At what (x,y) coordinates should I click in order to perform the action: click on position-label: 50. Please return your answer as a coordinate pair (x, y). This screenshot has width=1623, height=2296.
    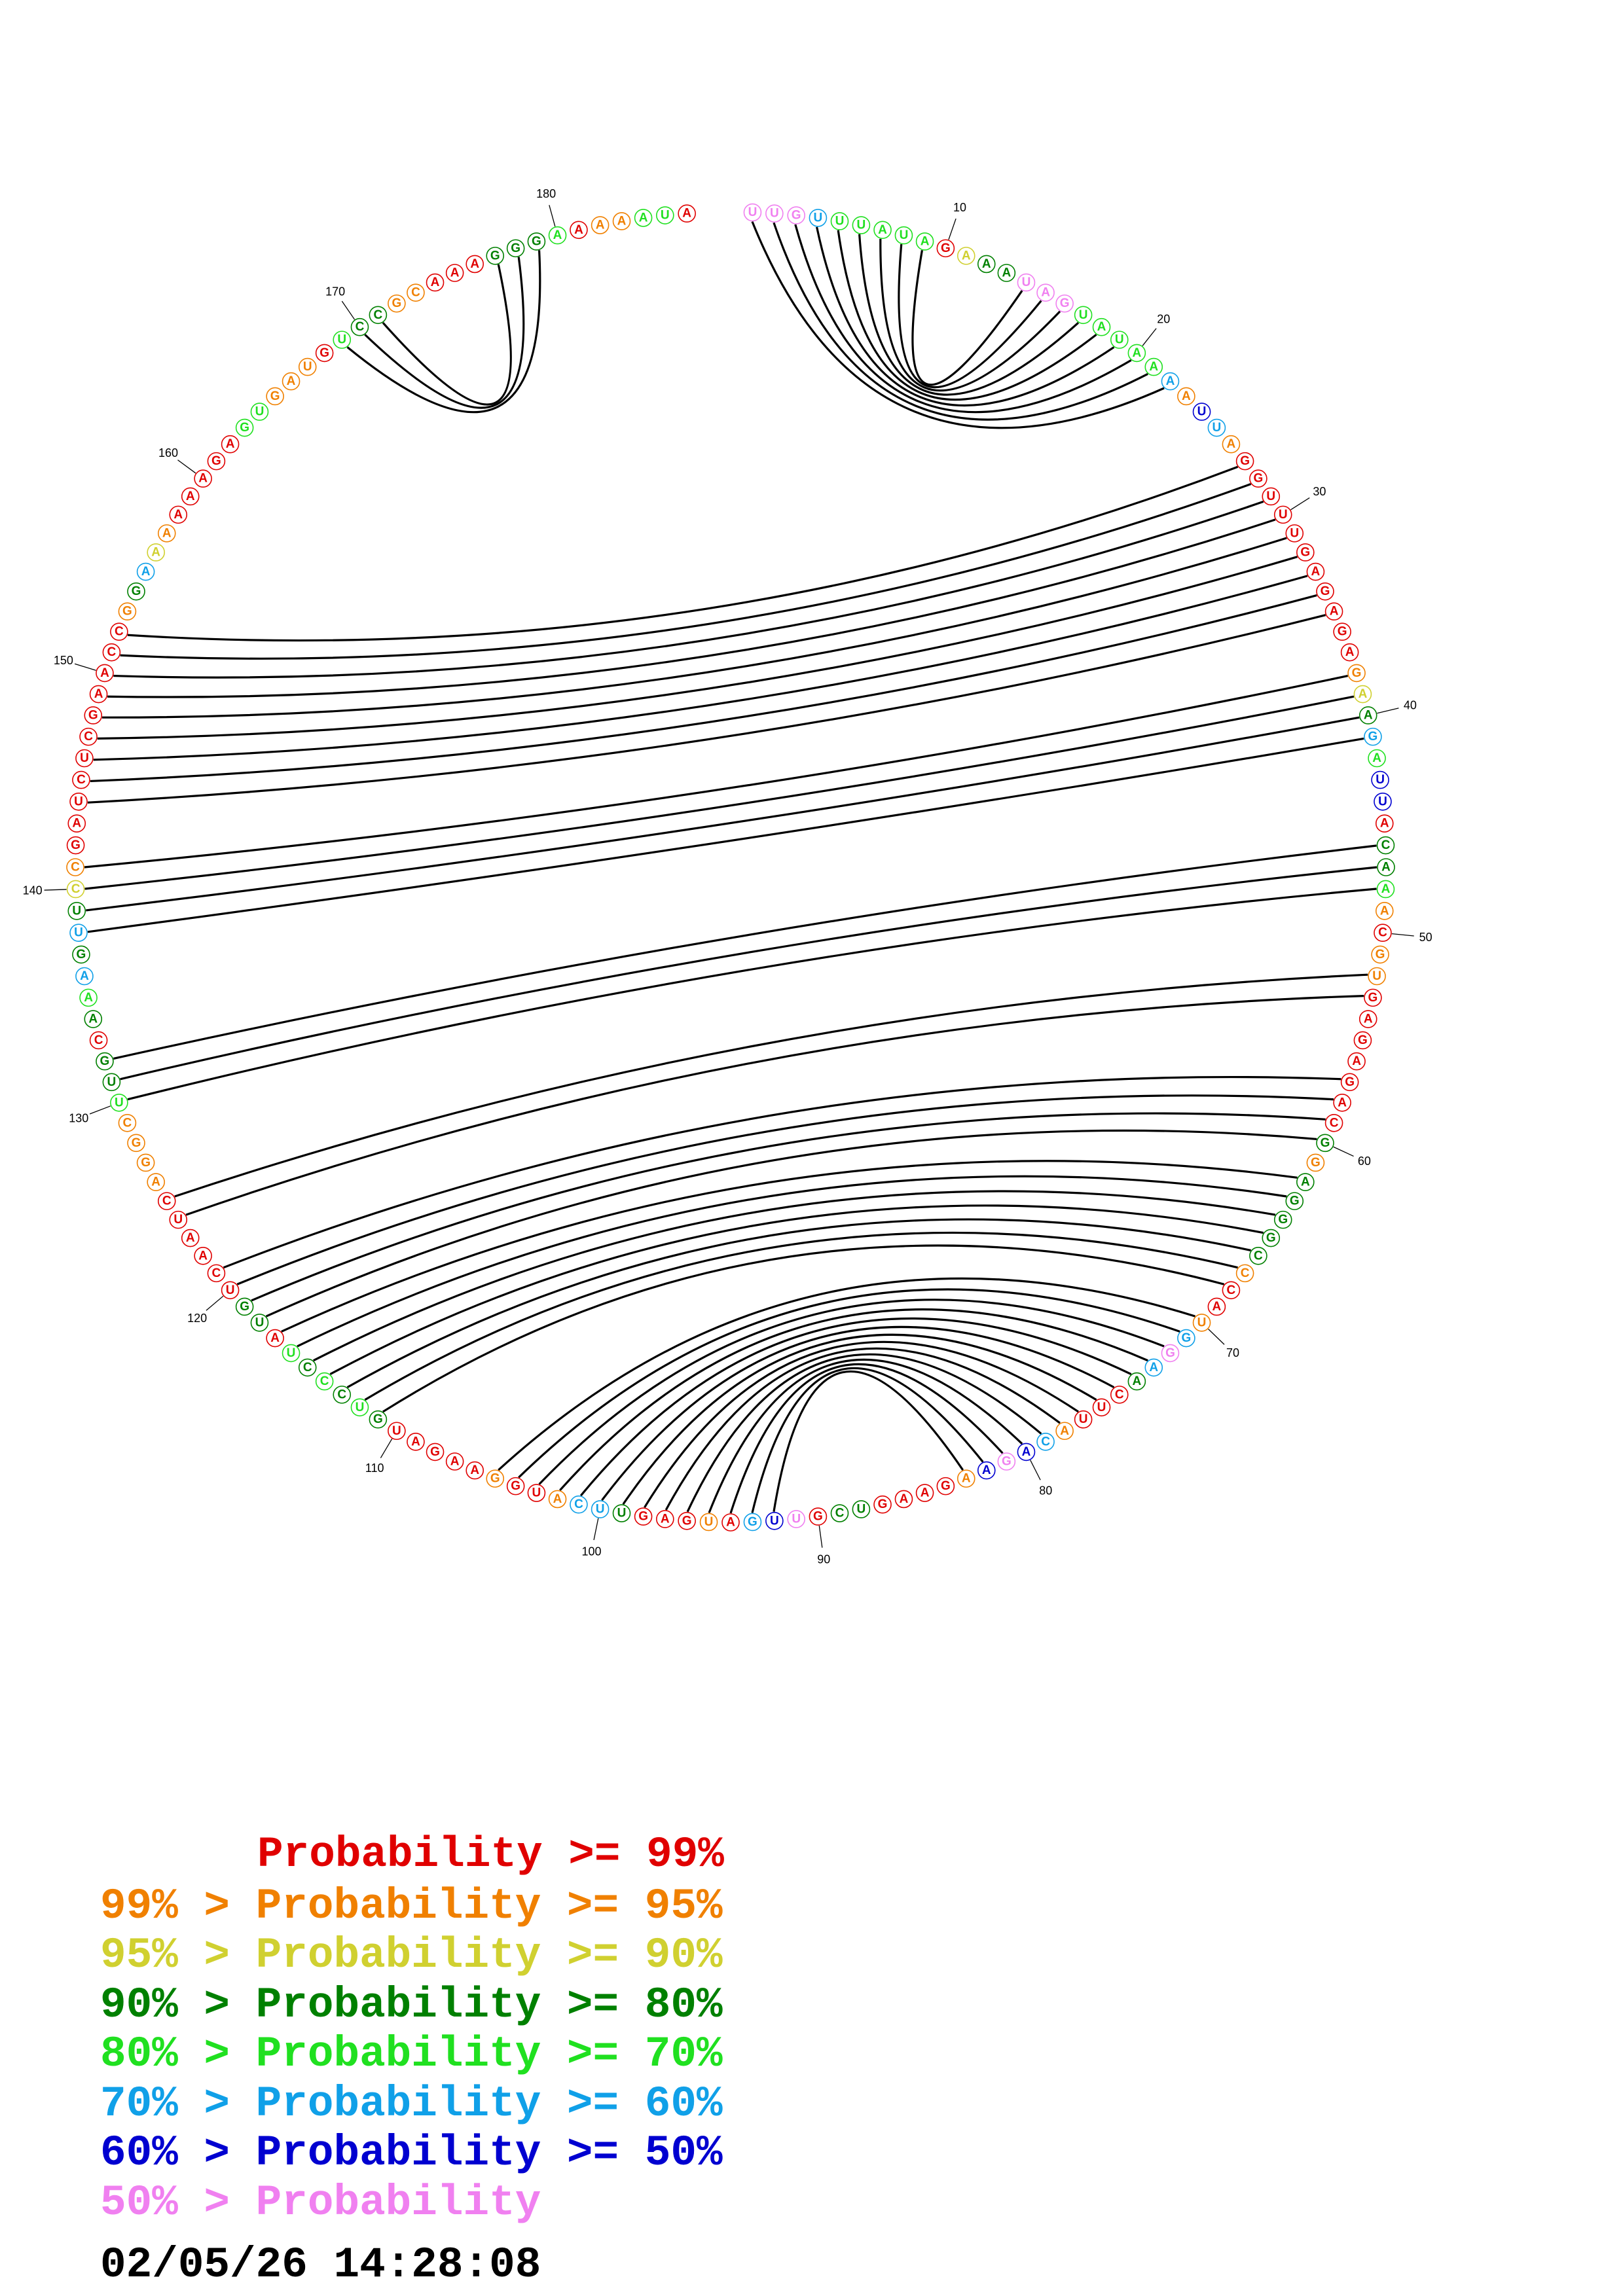
    Looking at the image, I should click on (1425, 937).